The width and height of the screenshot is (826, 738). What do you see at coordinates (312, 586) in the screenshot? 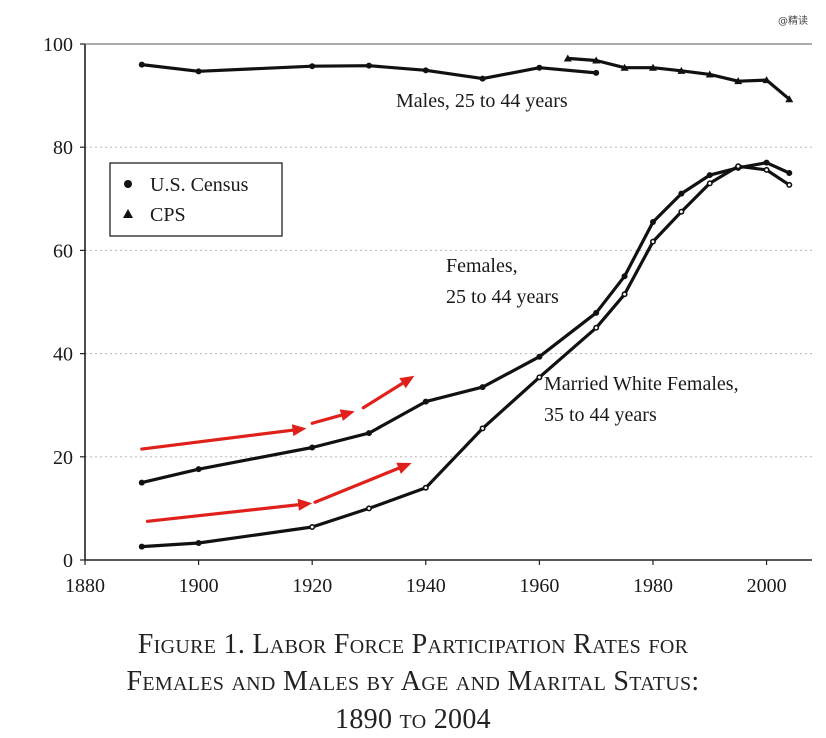
I see `x-tick-label-1920: 1920` at bounding box center [312, 586].